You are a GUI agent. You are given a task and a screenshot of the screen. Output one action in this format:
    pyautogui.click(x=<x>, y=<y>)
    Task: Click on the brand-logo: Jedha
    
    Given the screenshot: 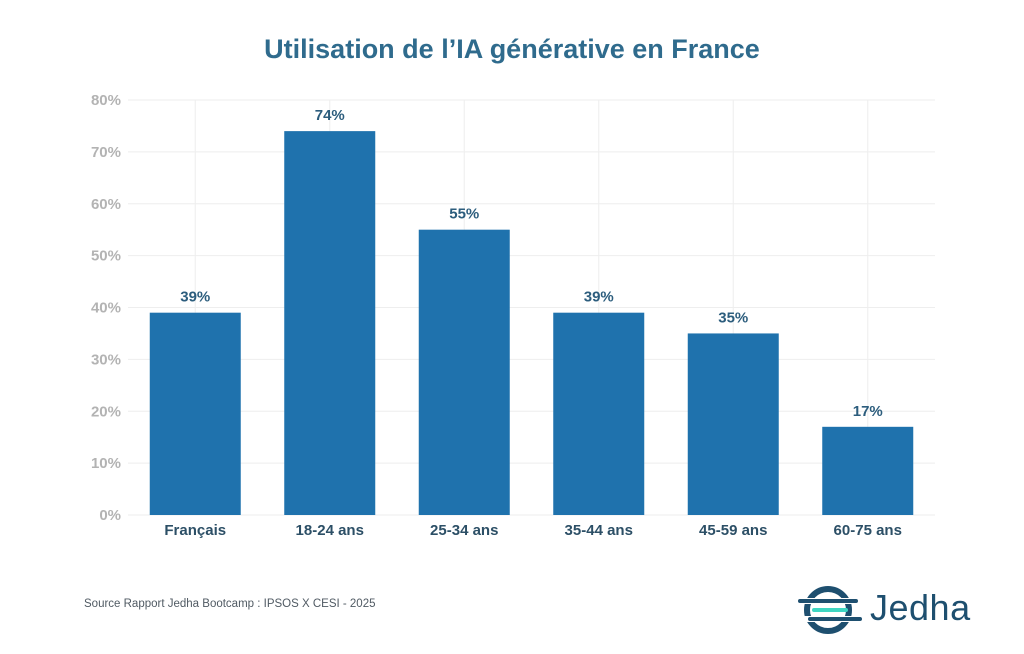 What is the action you would take?
    pyautogui.click(x=883, y=612)
    